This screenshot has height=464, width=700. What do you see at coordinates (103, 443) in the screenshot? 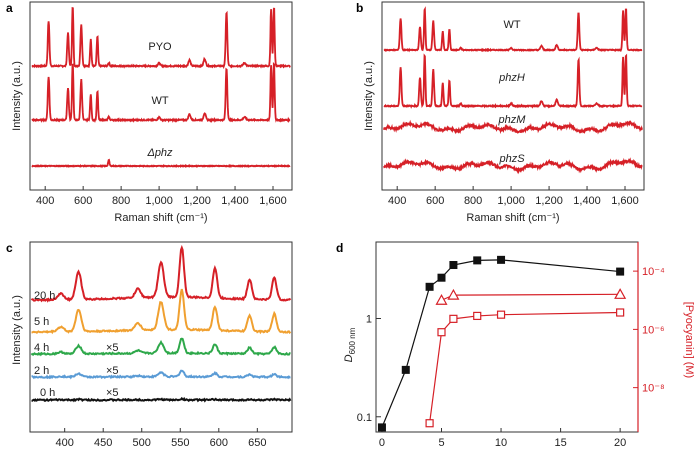
I see `panel-c-xtick-label: 450` at bounding box center [103, 443].